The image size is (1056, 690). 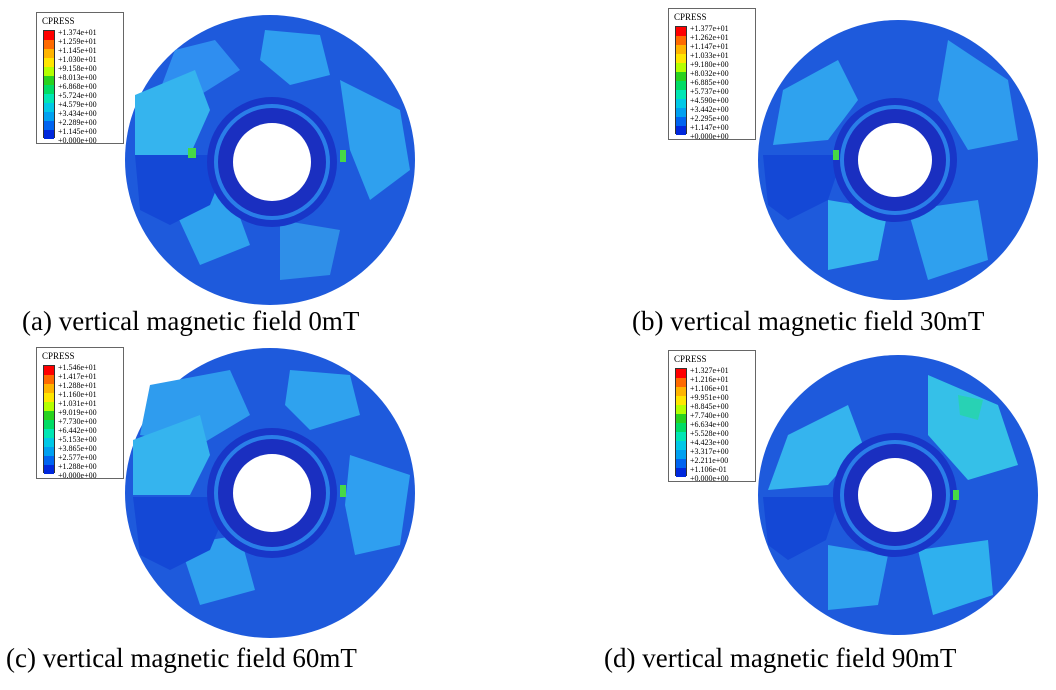 What do you see at coordinates (709, 109) in the screenshot?
I see `legend-value: +3.442e+00` at bounding box center [709, 109].